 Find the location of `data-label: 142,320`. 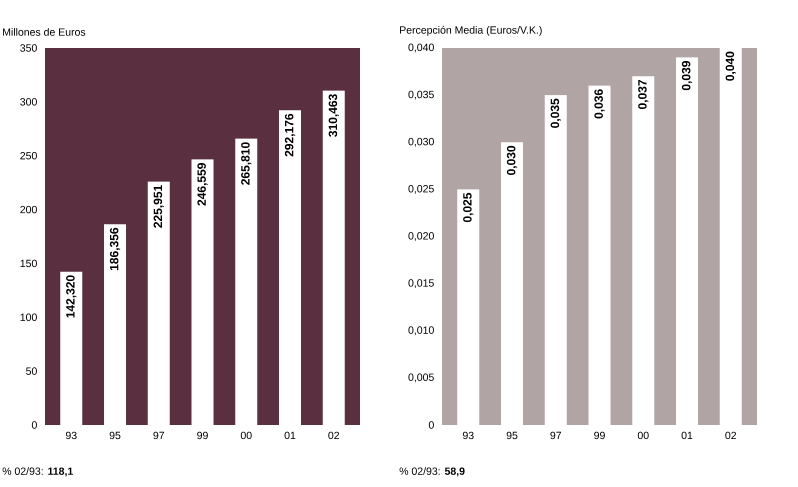

data-label: 142,320 is located at coordinates (71, 296).